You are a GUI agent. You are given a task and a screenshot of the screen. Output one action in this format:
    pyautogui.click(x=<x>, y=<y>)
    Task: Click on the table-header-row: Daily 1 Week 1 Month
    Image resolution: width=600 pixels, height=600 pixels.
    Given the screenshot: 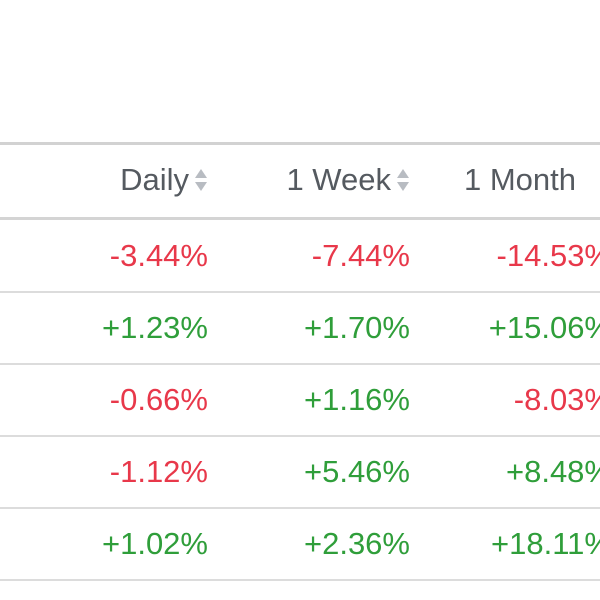 What is the action you would take?
    pyautogui.click(x=300, y=180)
    